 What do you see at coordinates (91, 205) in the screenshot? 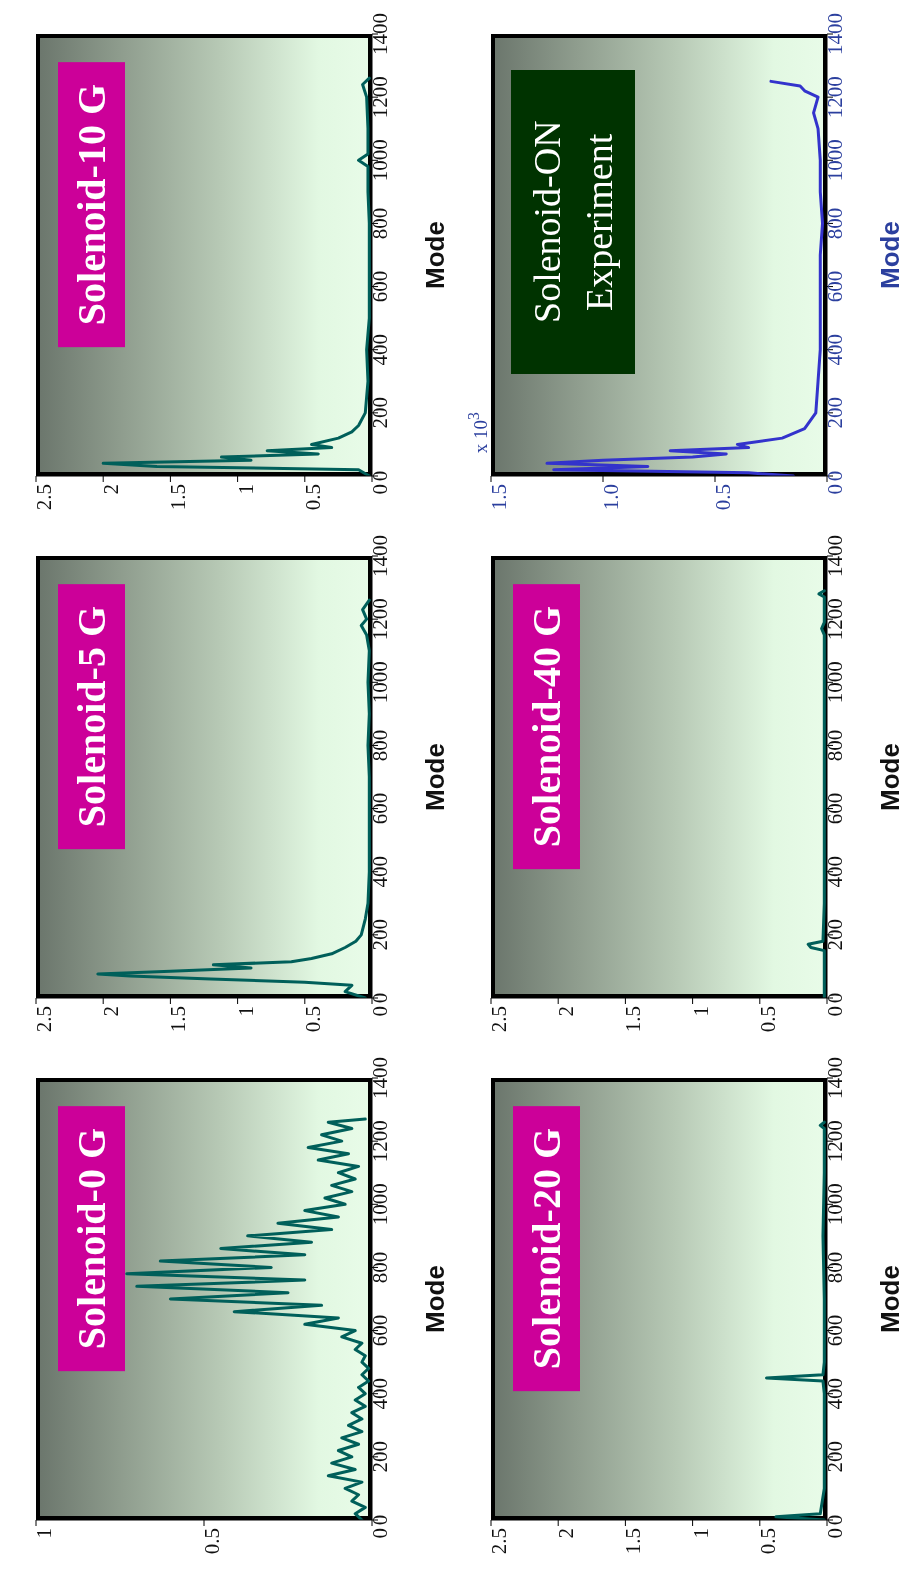
I see `label-box: Solenoid-10 G` at bounding box center [91, 205].